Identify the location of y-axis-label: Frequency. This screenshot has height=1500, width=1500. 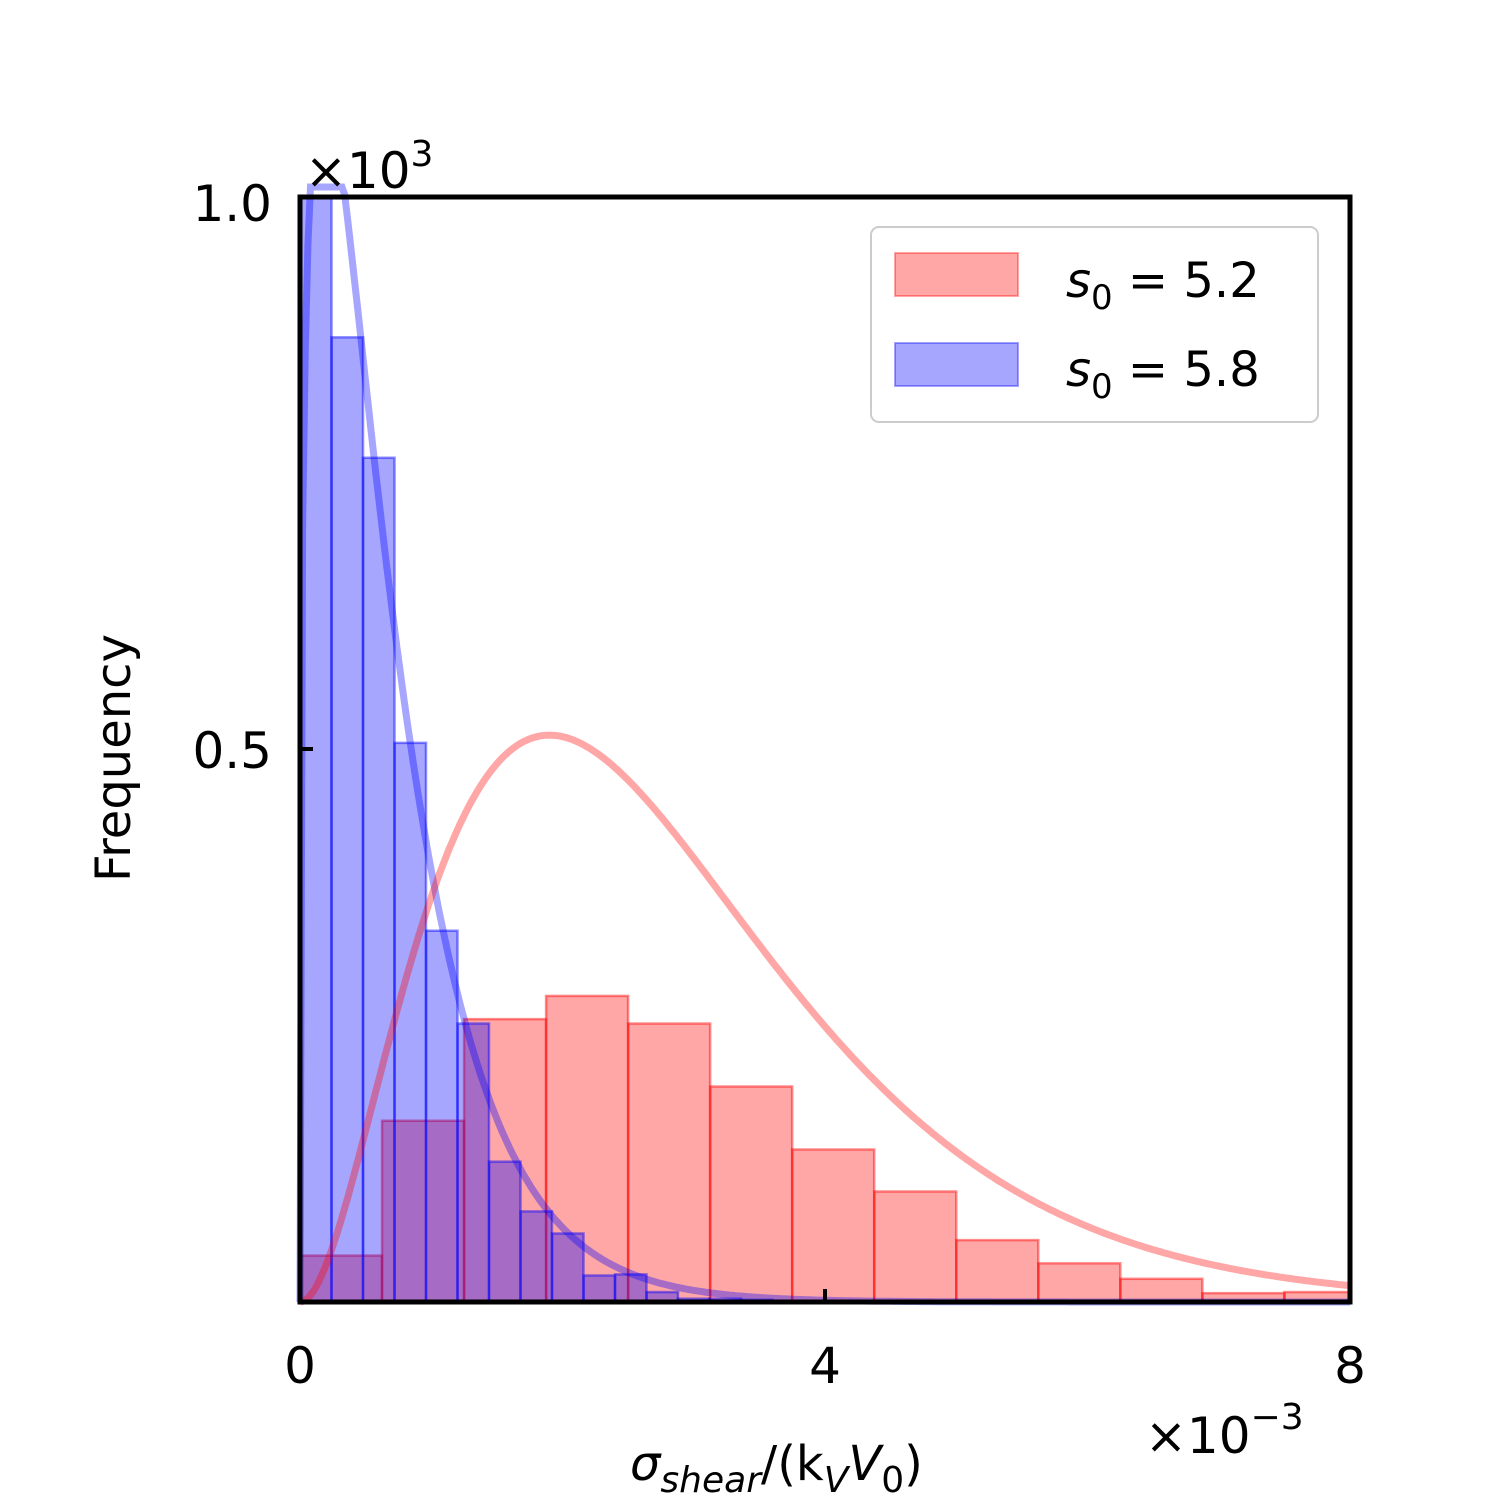
(114, 758).